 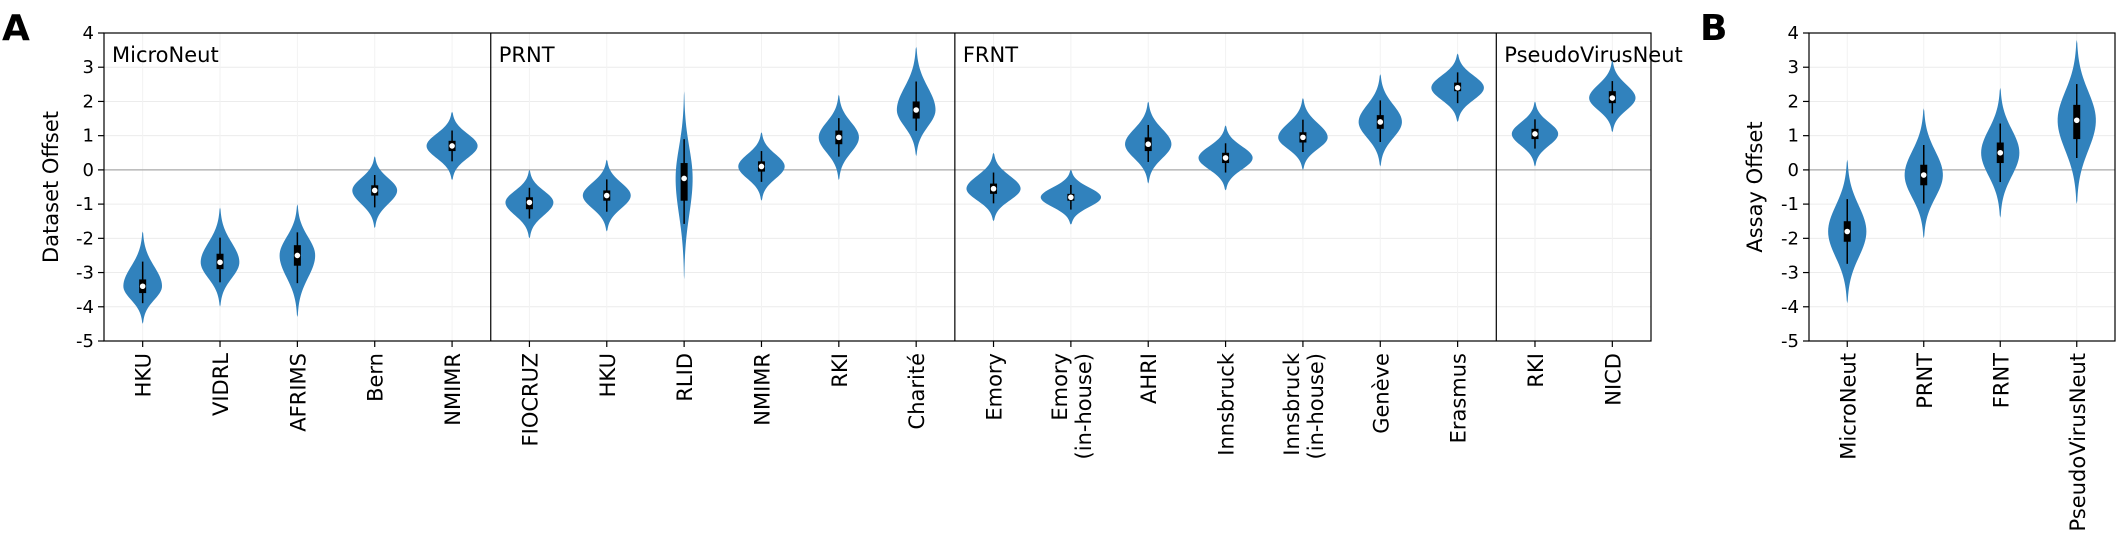 What do you see at coordinates (990, 55) in the screenshot?
I see `group-label: FRNT` at bounding box center [990, 55].